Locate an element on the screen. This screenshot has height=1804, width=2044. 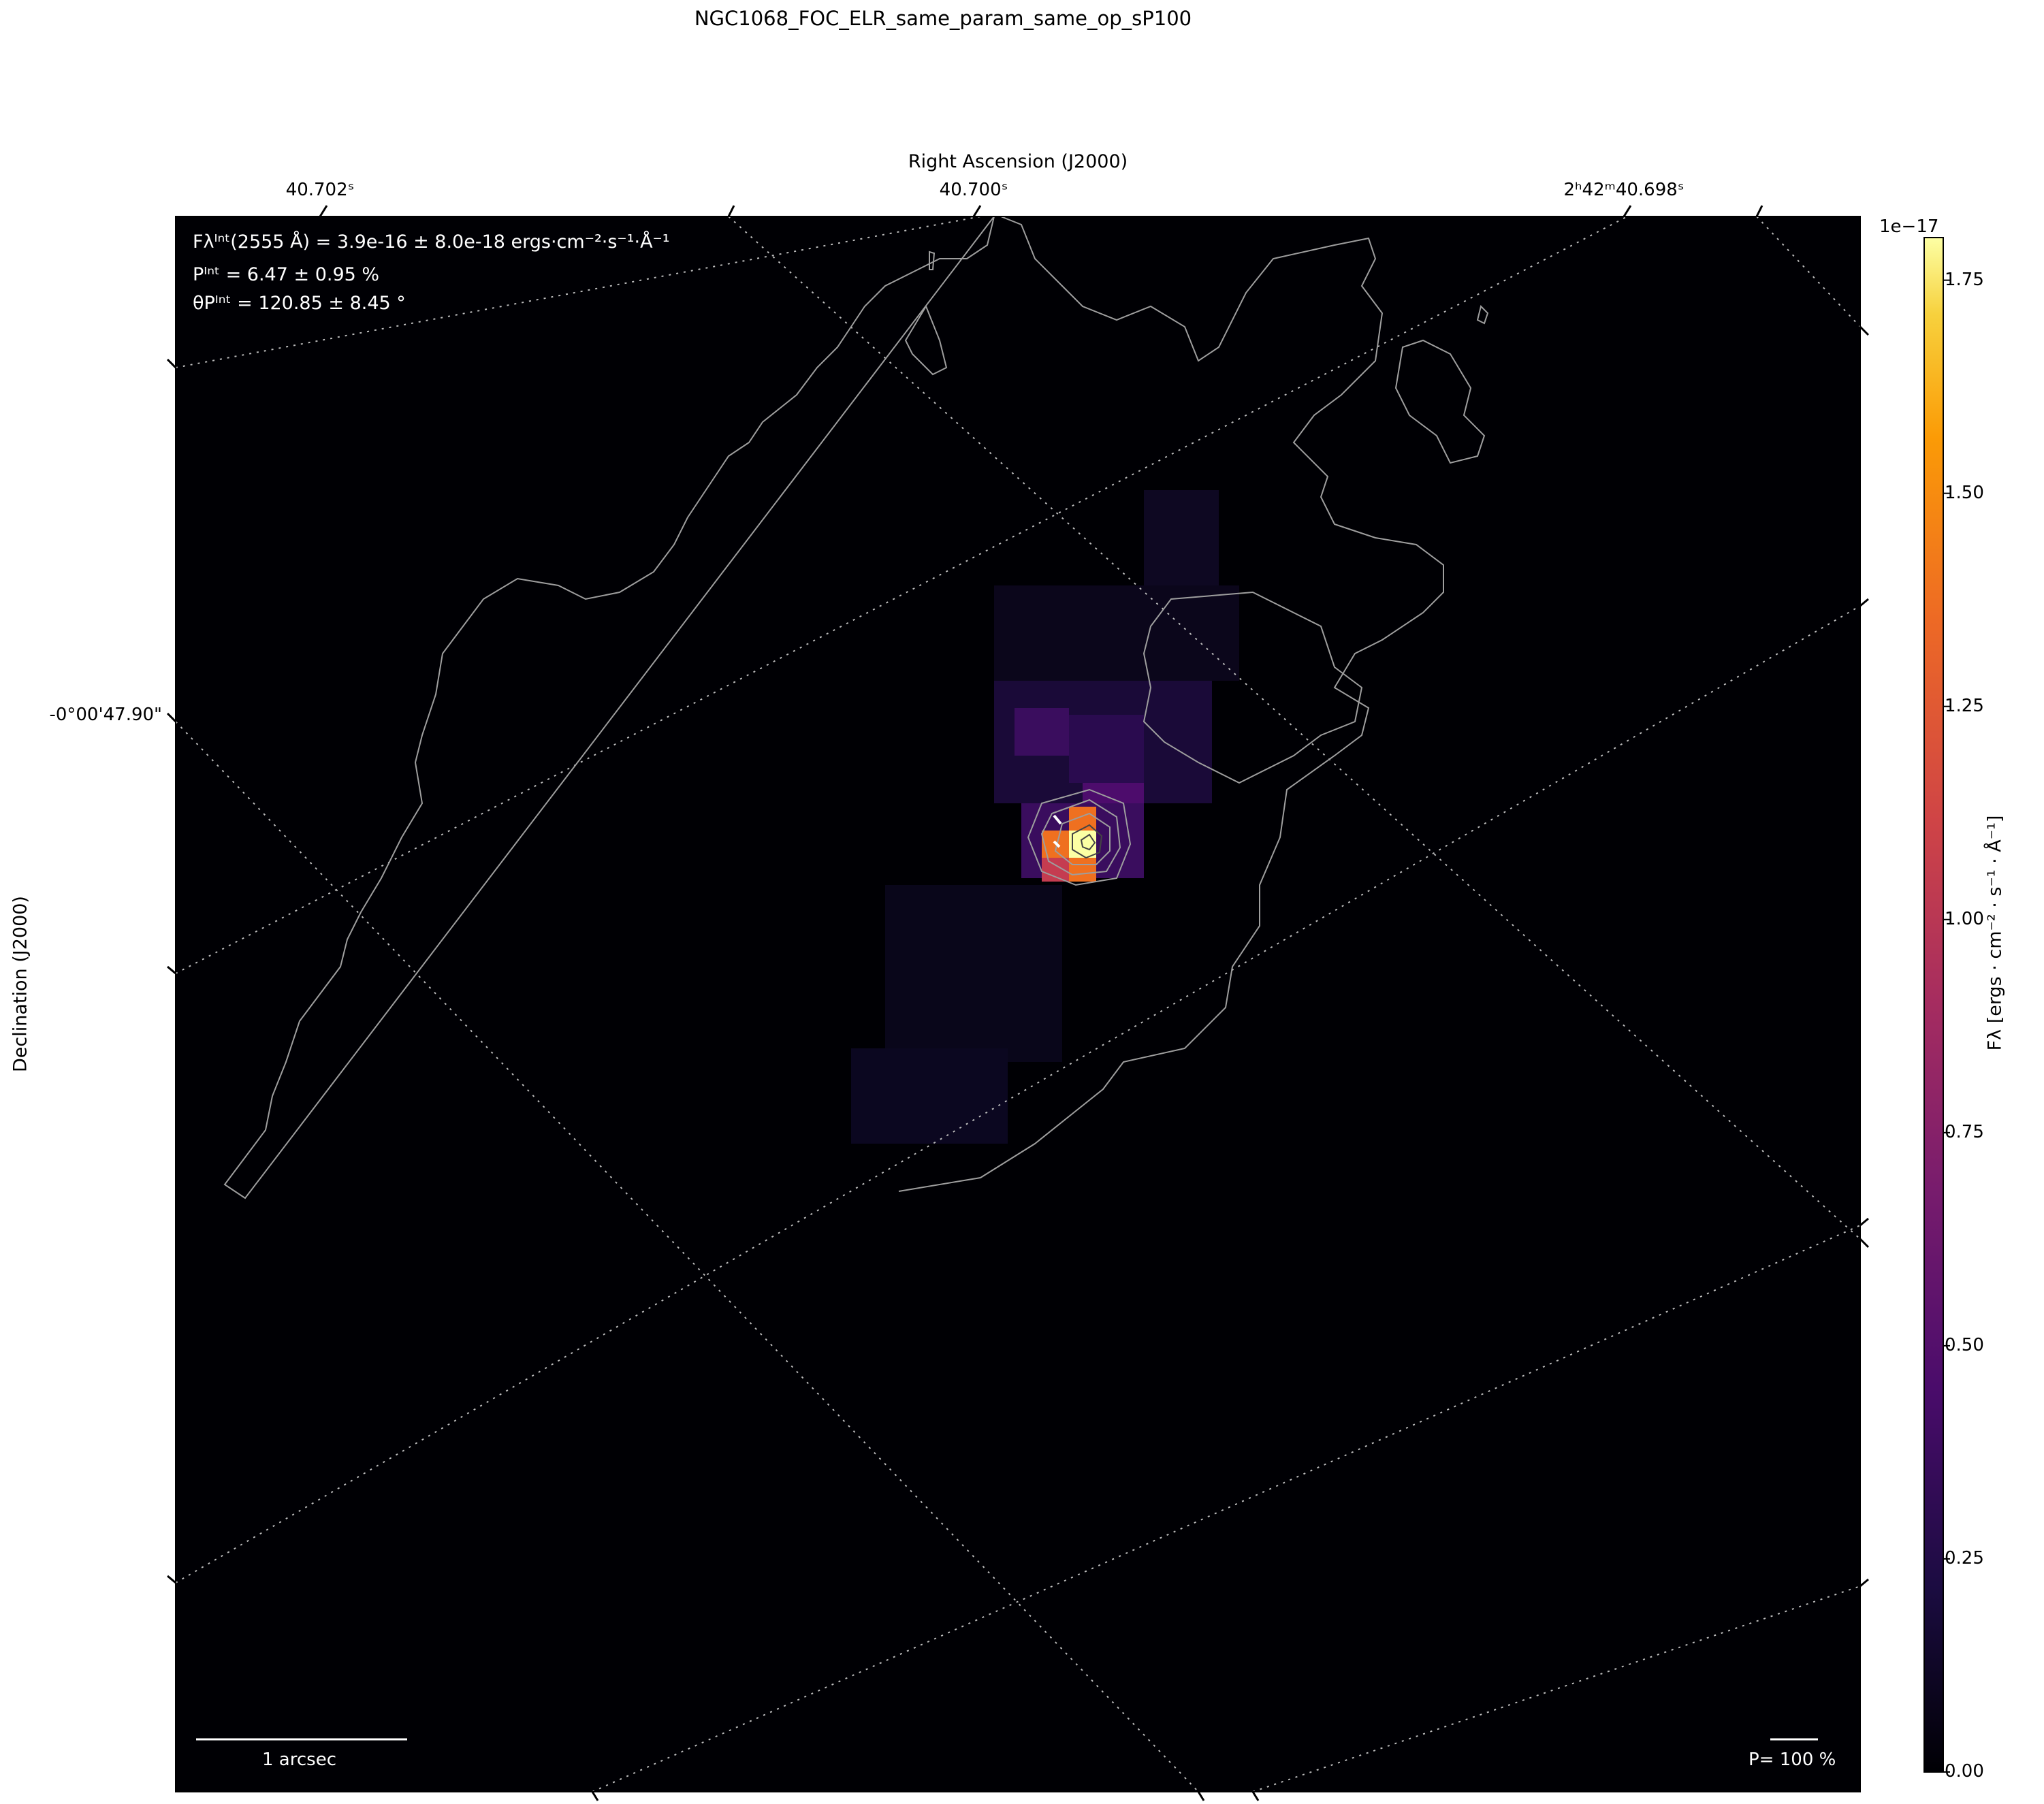
colorbar-ticks is located at coordinates (1947, 1026).